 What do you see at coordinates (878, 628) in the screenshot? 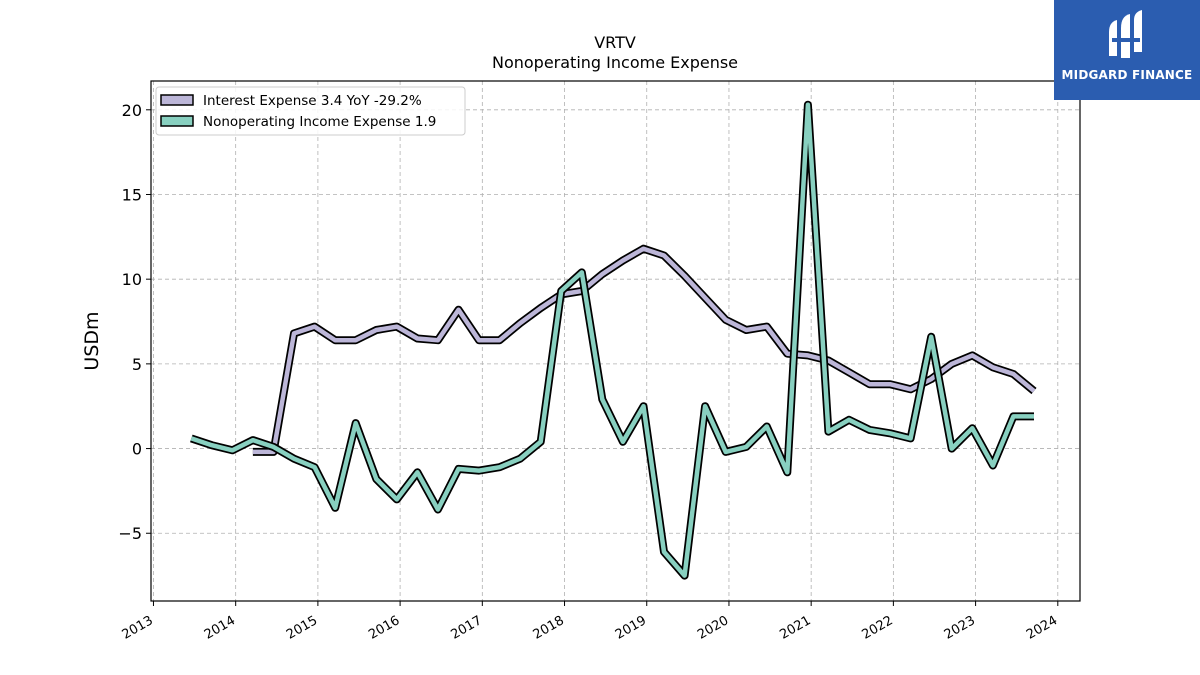
I see `x-tick-label: 2022` at bounding box center [878, 628].